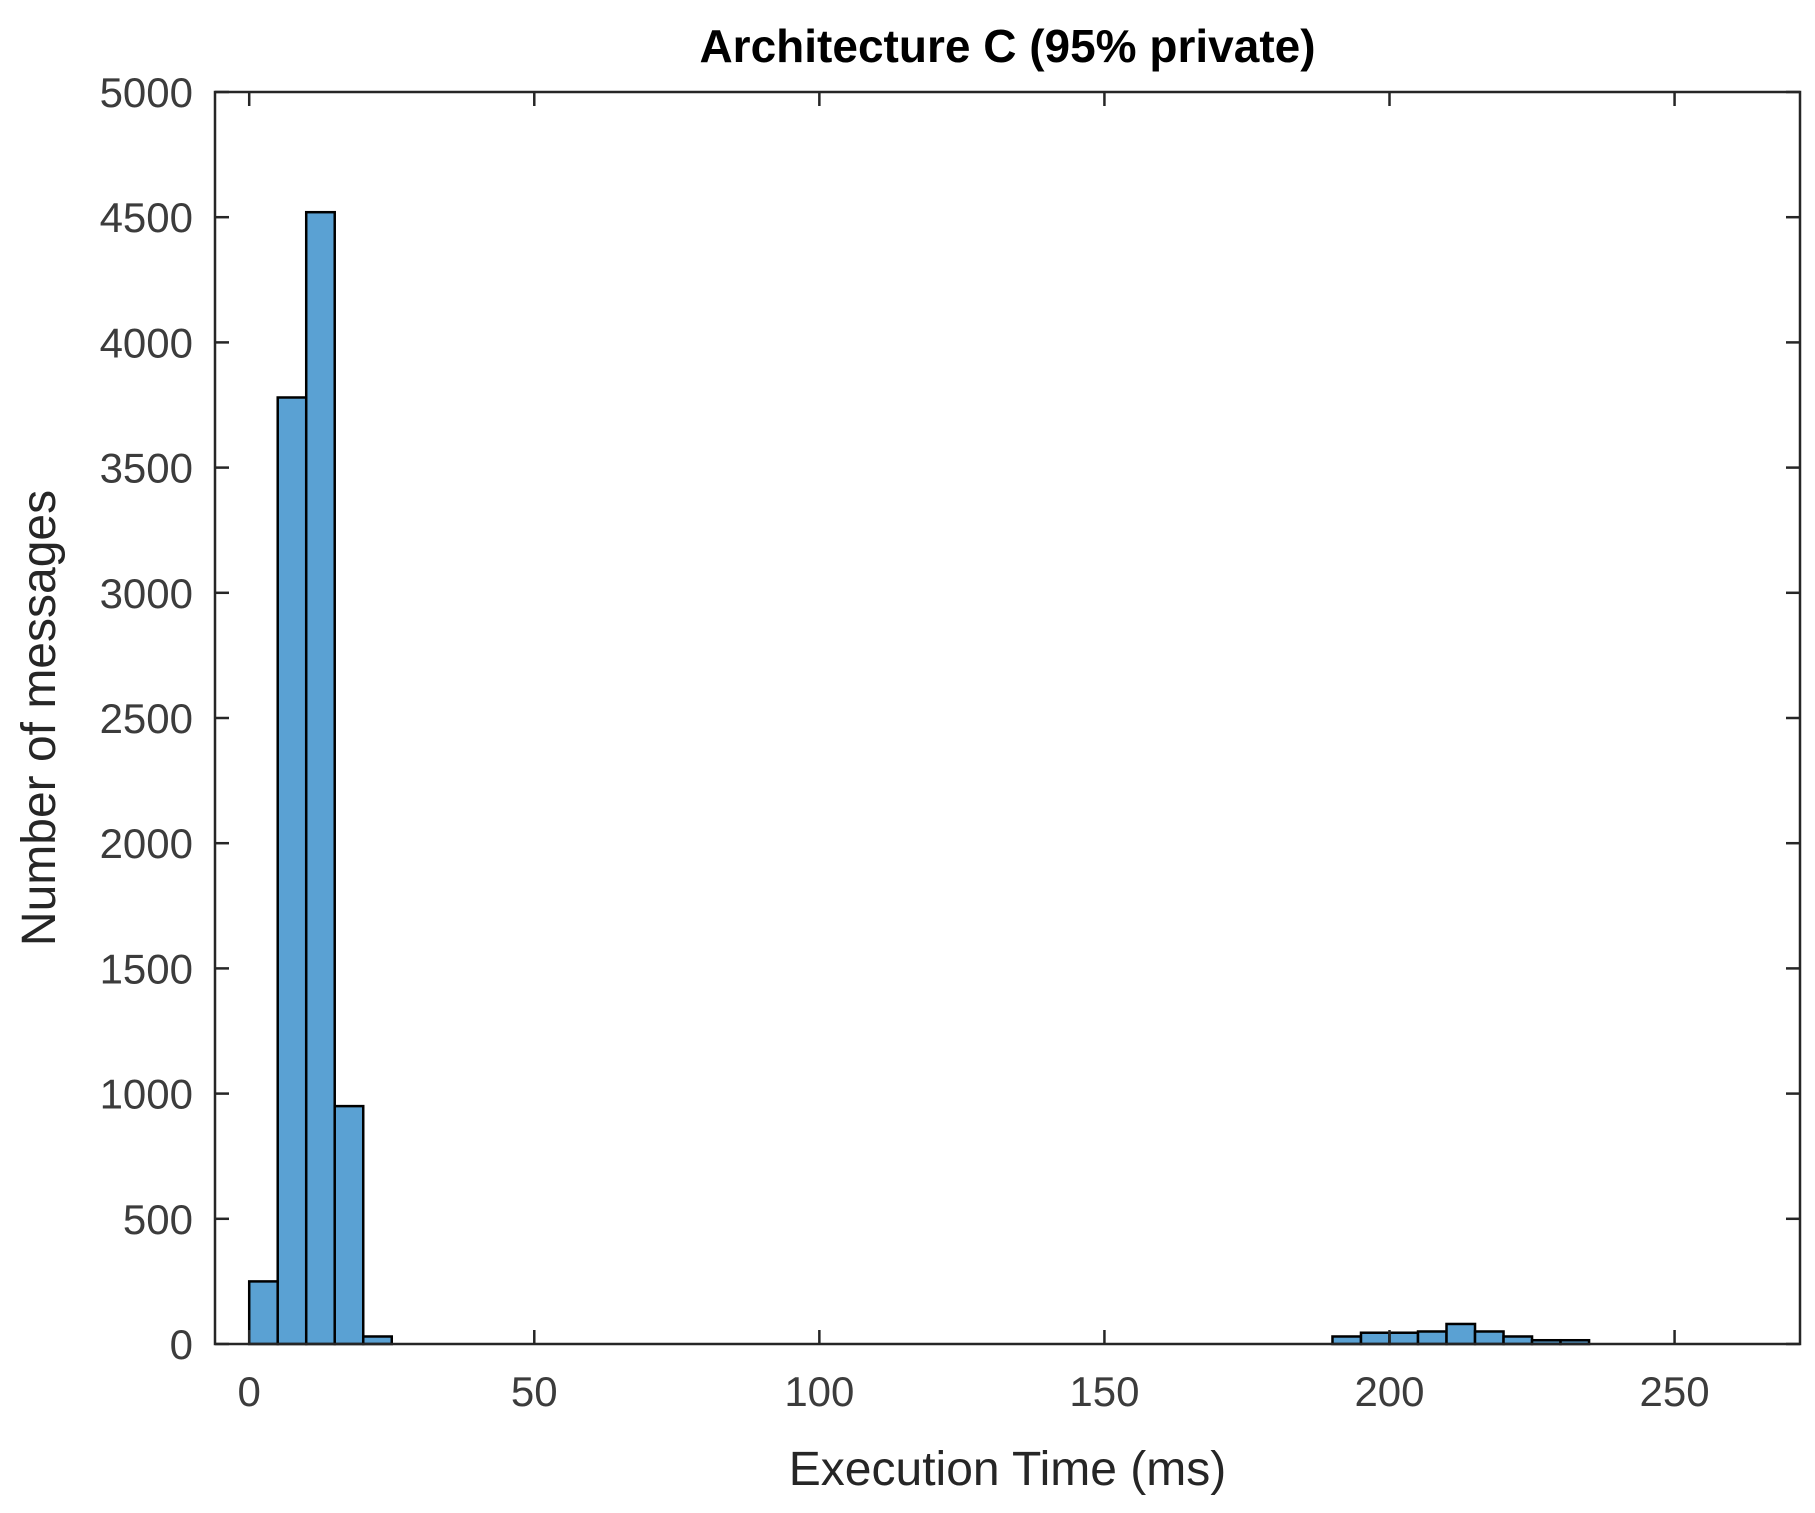 This screenshot has width=1815, height=1513. Describe the element at coordinates (146, 342) in the screenshot. I see `y-tick-label: 4000` at that location.